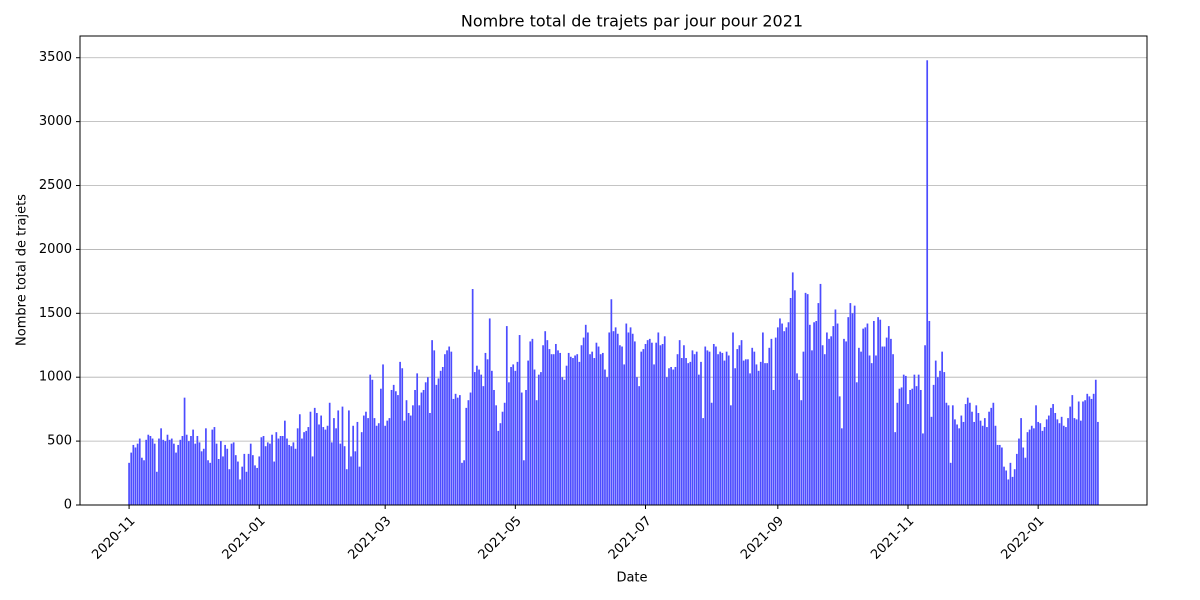 This screenshot has width=1200, height=600. Describe the element at coordinates (500, 538) in the screenshot. I see `x-tick-label: 2021-05` at that location.